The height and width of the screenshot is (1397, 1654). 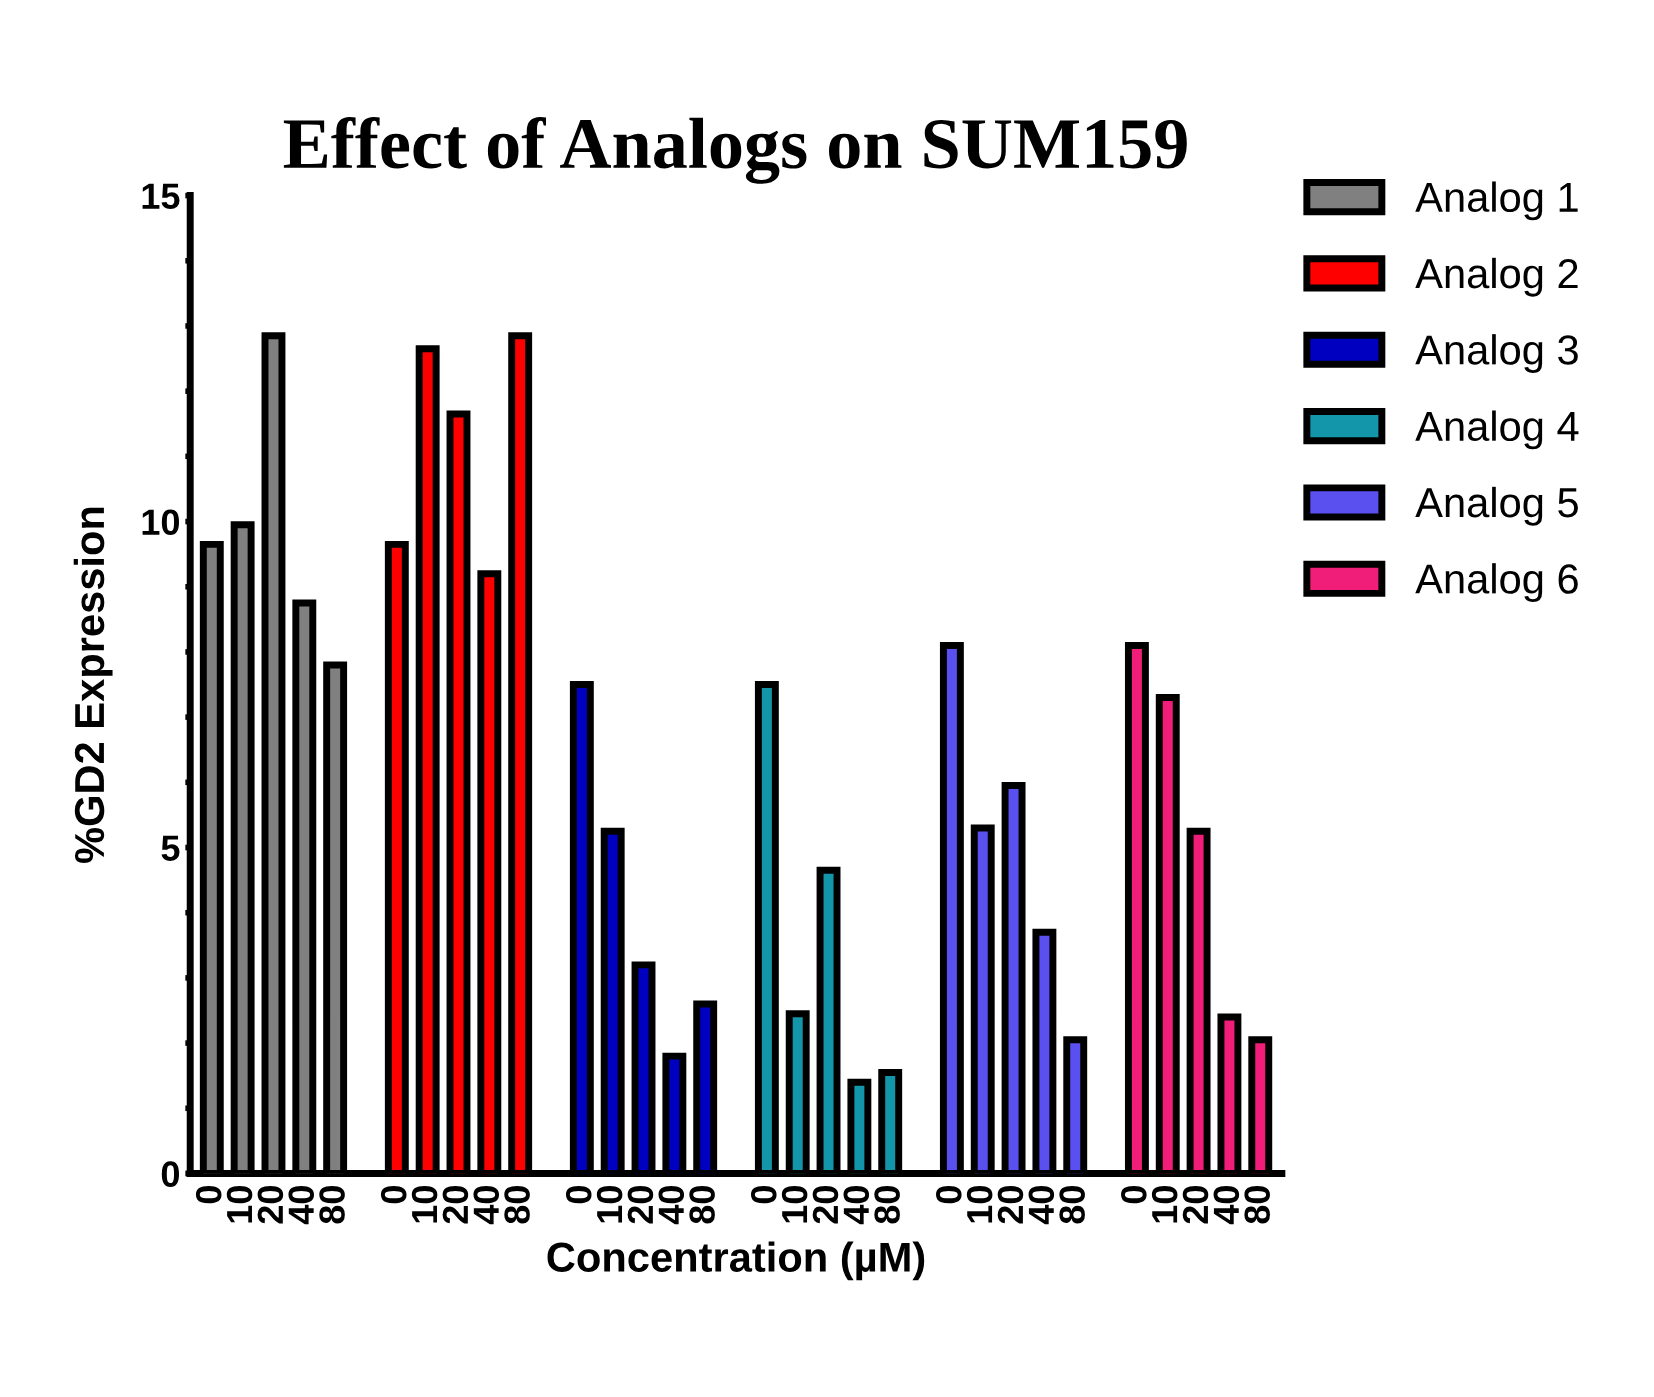 What do you see at coordinates (1496, 506) in the screenshot?
I see `legend-label: Analog 5` at bounding box center [1496, 506].